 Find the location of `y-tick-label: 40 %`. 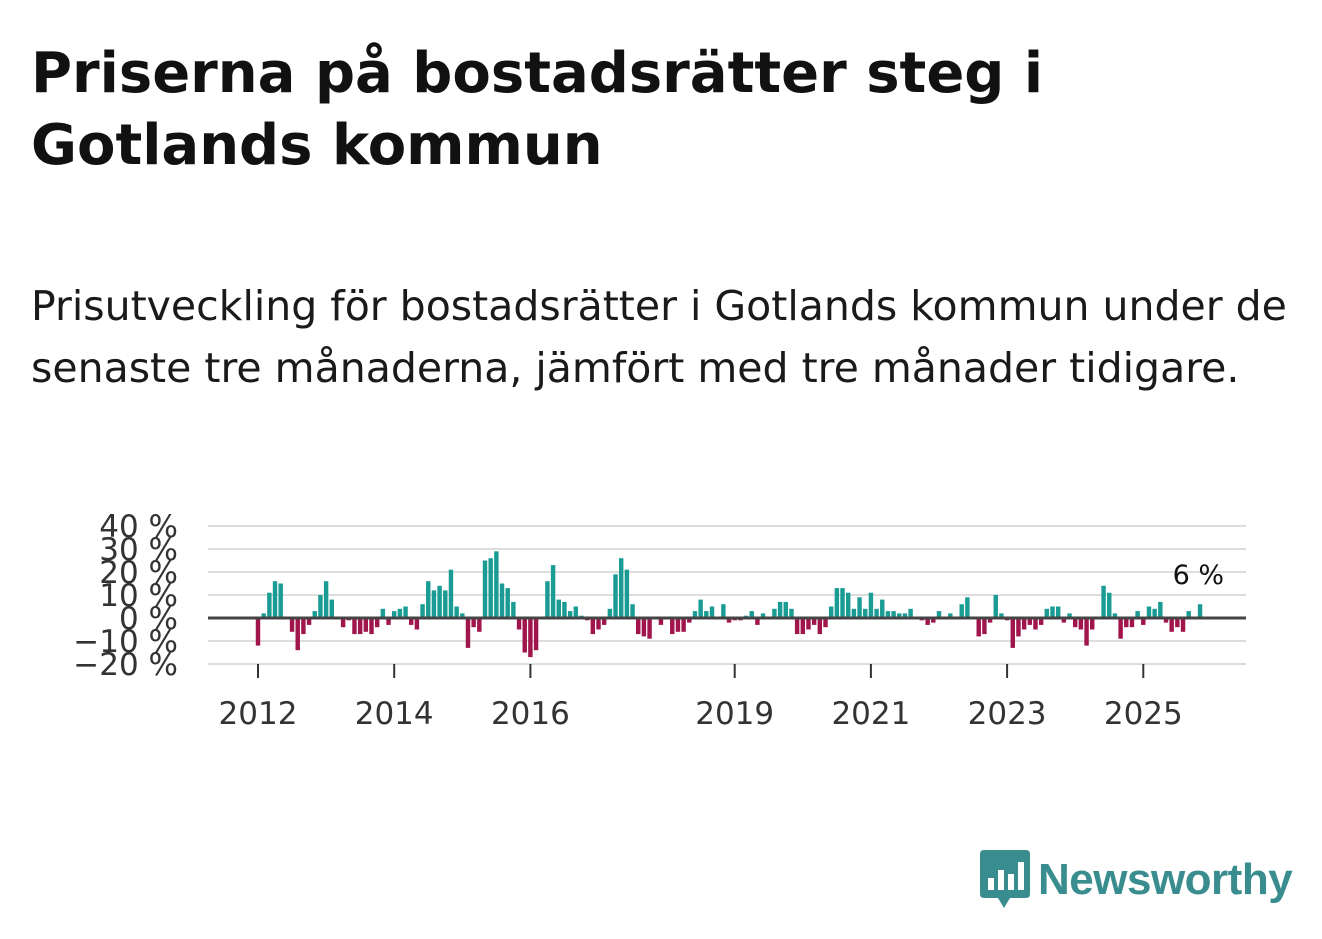

y-tick-label: 40 % is located at coordinates (138, 527).